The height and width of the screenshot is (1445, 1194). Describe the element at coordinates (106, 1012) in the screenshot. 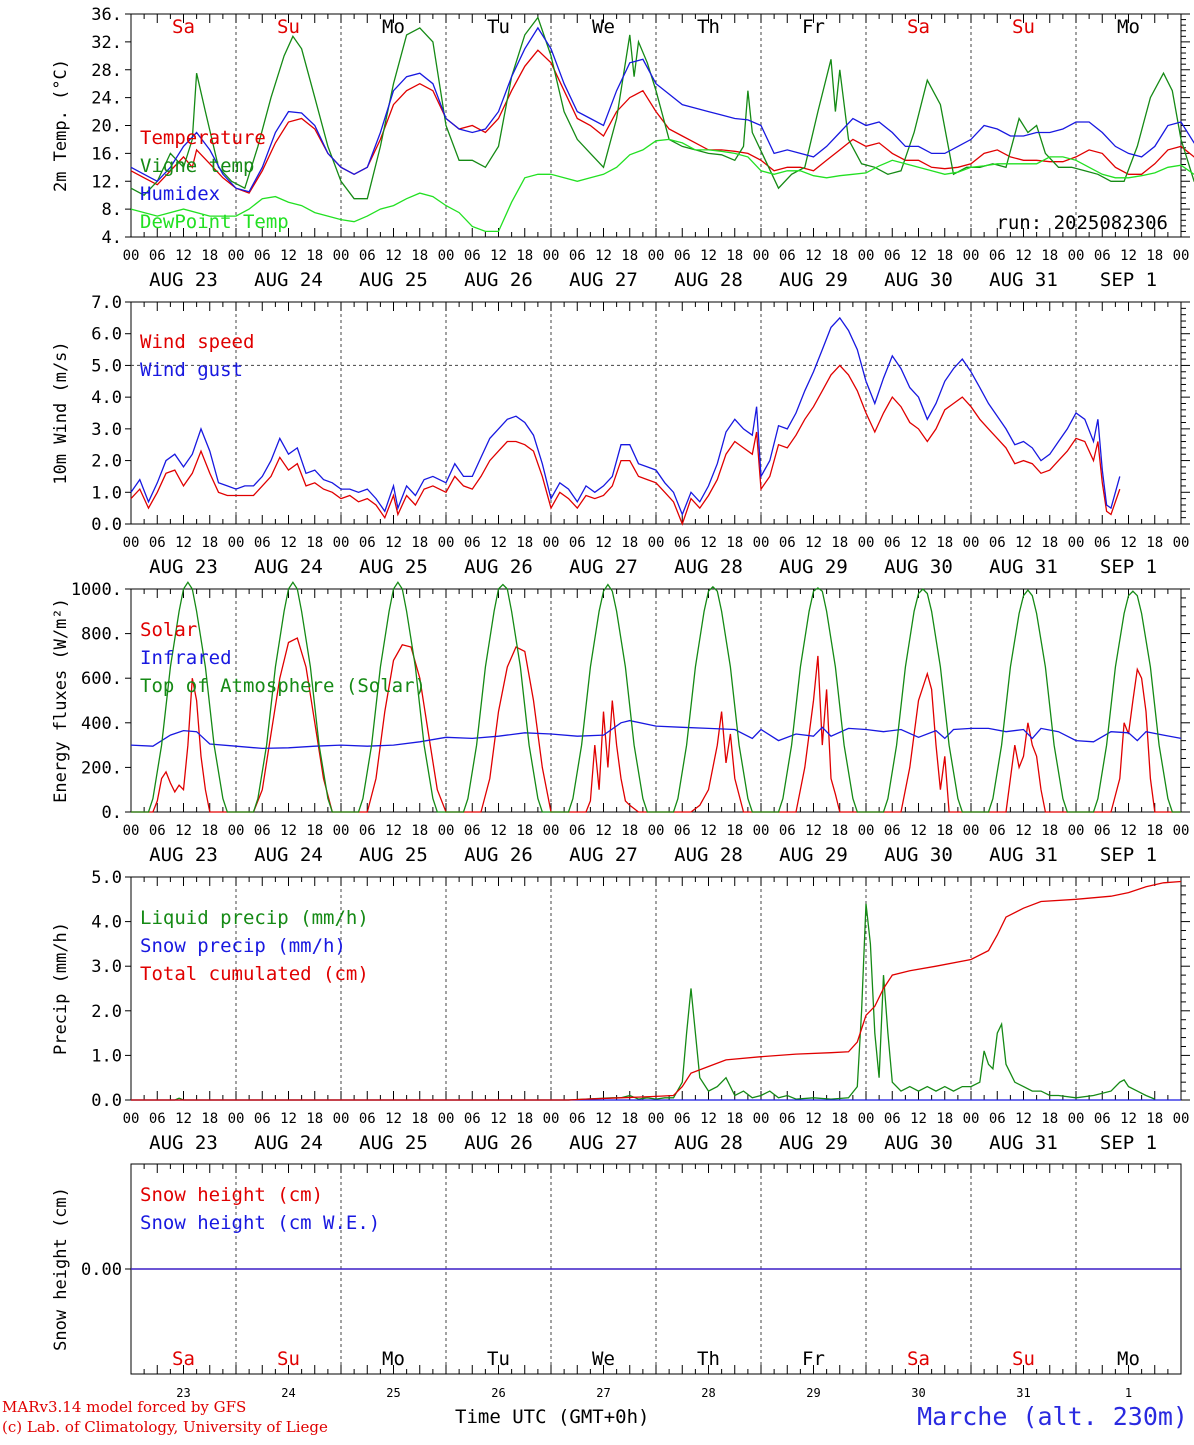

I see `y-tick-label: 2.0` at that location.